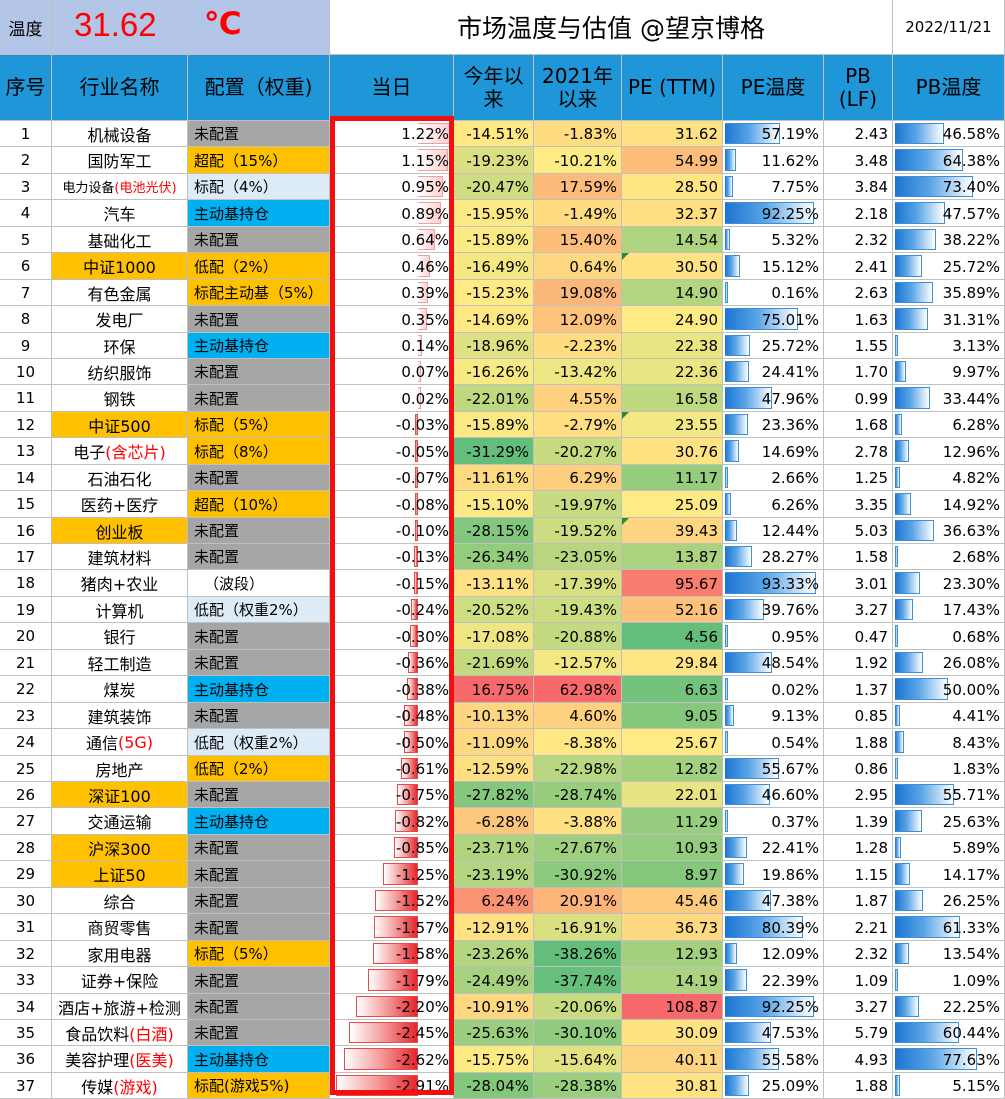  Describe the element at coordinates (871, 927) in the screenshot. I see `pb-value: 2.21` at that location.